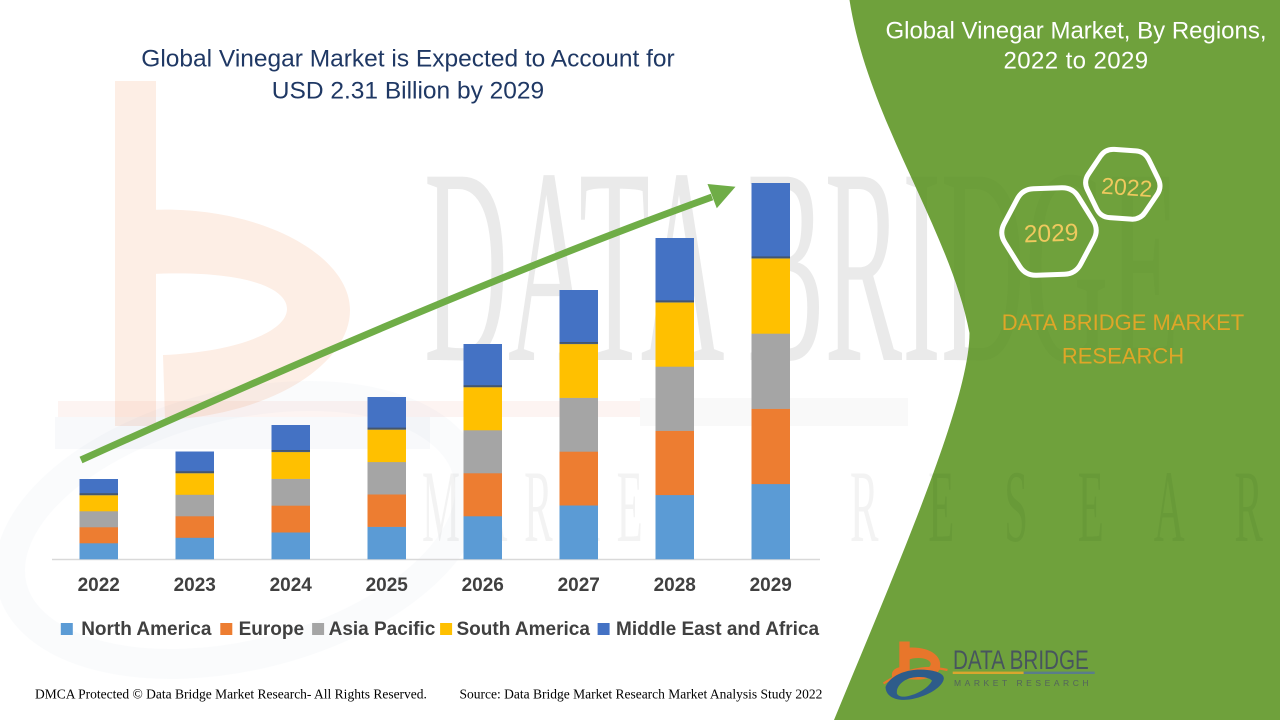  Describe the element at coordinates (195, 585) in the screenshot. I see `svg-text: 2023` at that location.